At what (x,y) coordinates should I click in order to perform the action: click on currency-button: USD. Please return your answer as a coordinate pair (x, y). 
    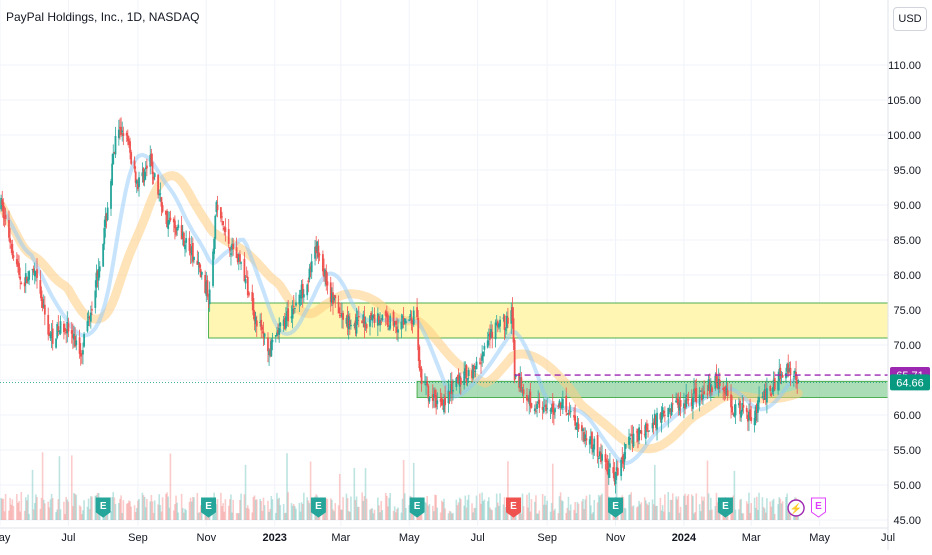
    Looking at the image, I should click on (910, 19).